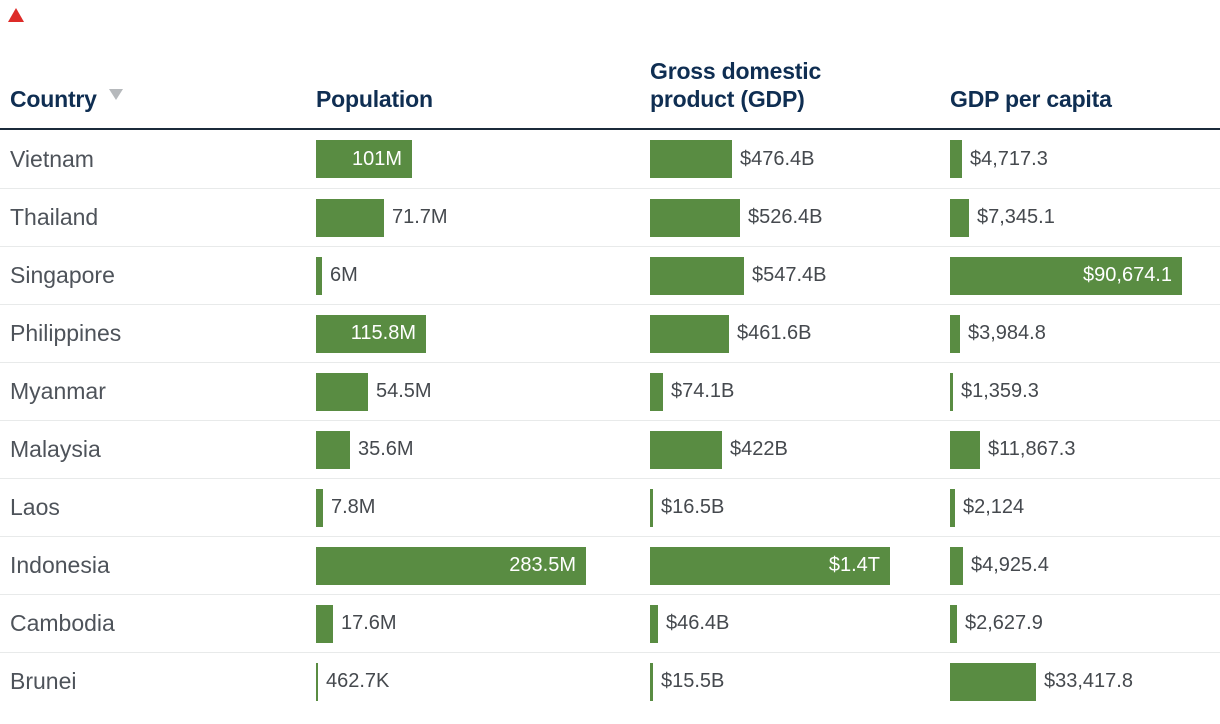 Image resolution: width=1220 pixels, height=724 pixels. What do you see at coordinates (1016, 217) in the screenshot?
I see `gdp-per-capita-value-label: $7,345.1` at bounding box center [1016, 217].